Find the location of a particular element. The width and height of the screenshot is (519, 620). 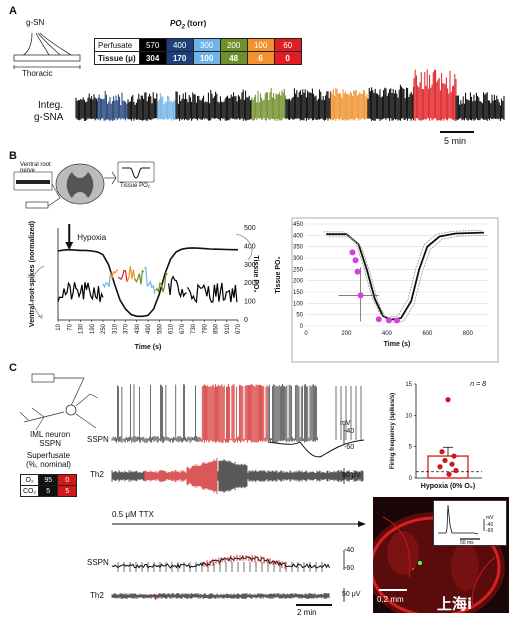

mv-bottom-2: -60 is located at coordinates (349, 568).